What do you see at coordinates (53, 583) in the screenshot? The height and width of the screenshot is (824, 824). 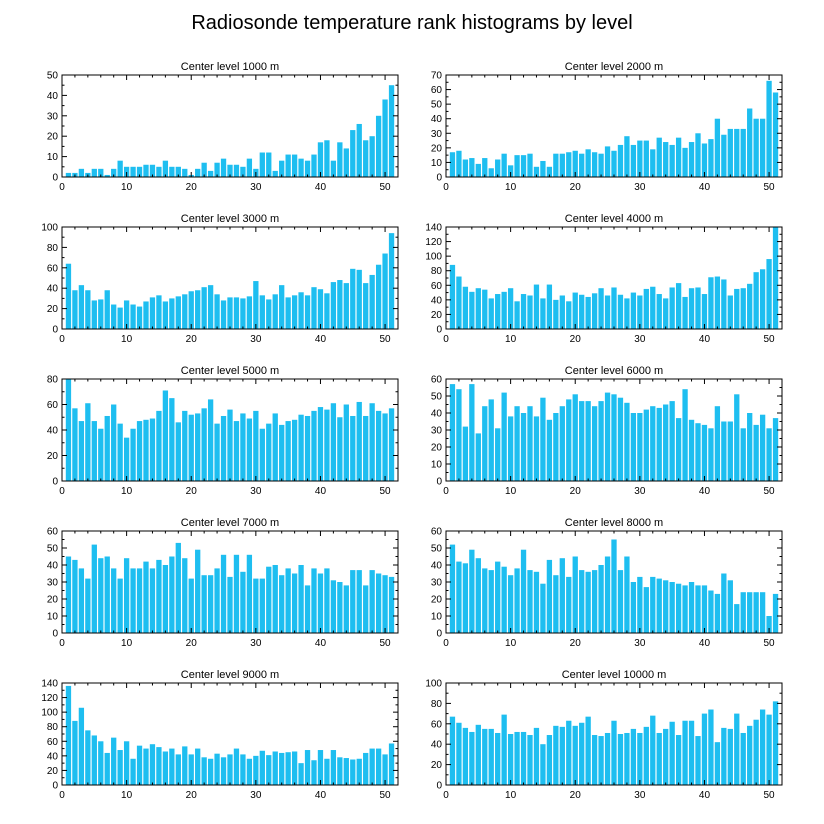 I see `y-tick-label: 30` at bounding box center [53, 583].